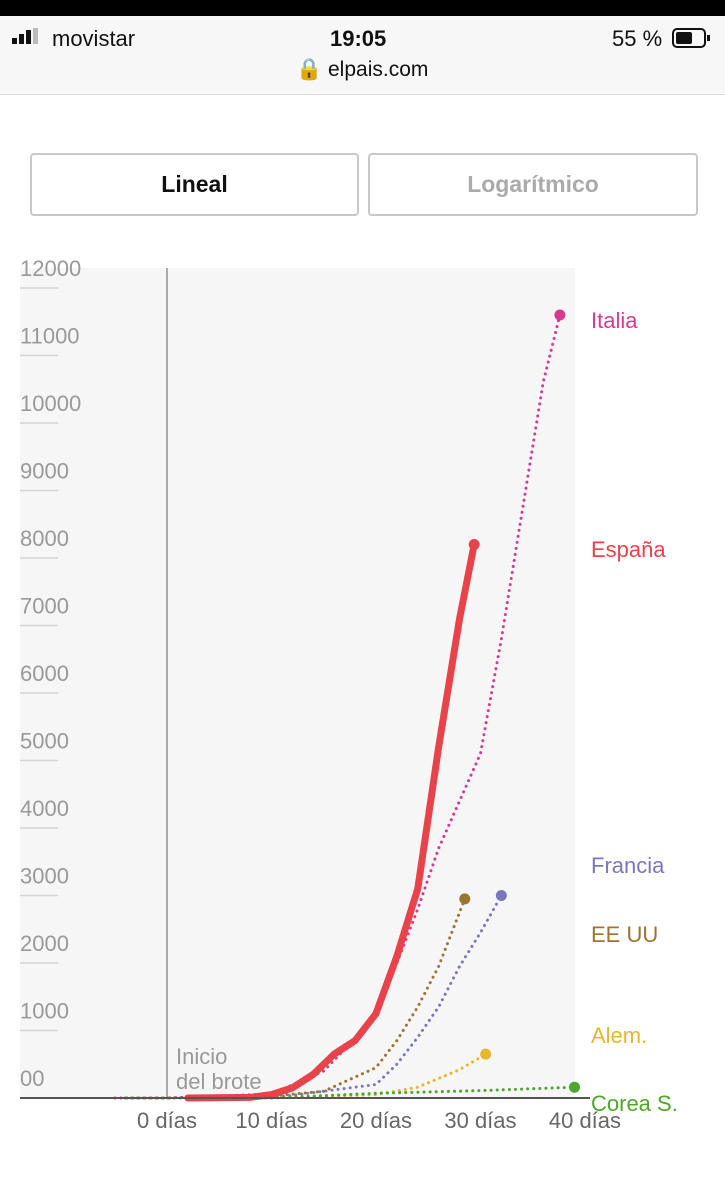  I want to click on series-label: España, so click(628, 549).